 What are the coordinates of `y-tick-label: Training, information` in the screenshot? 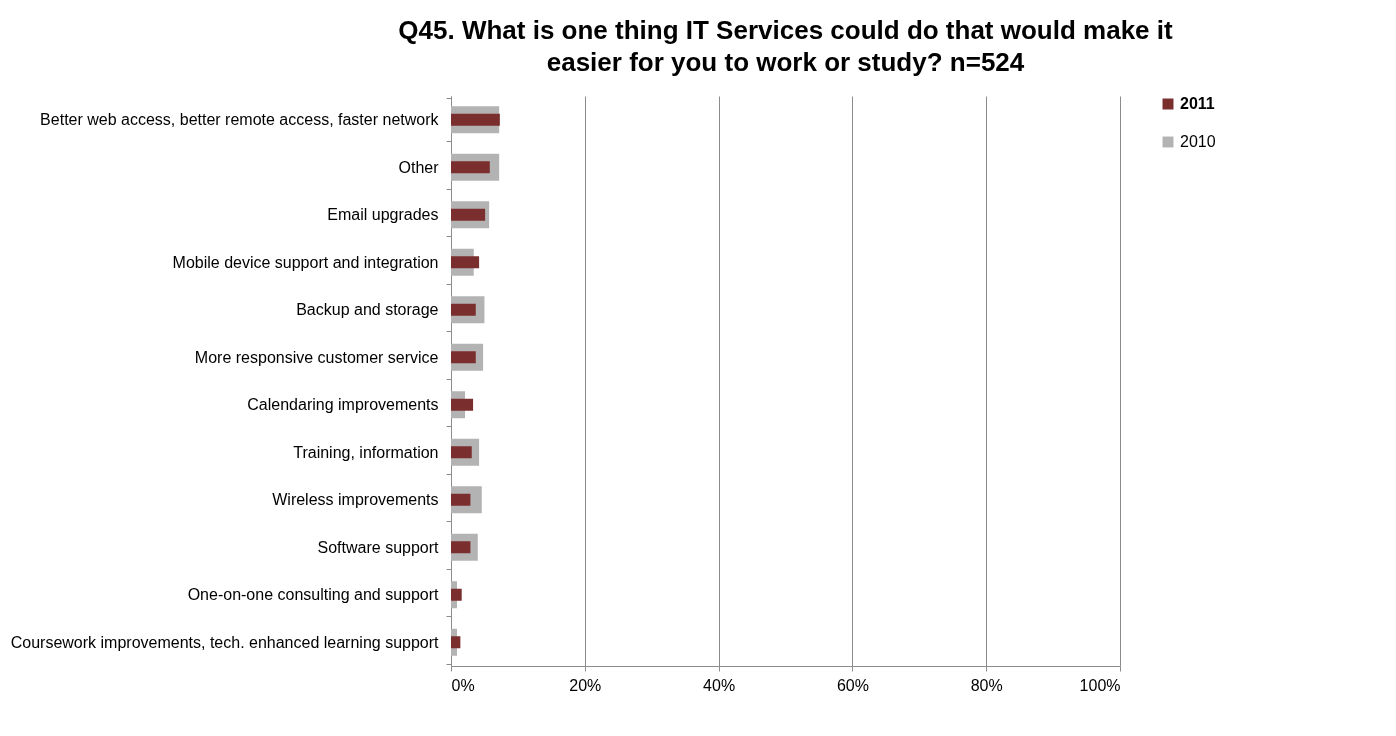 It's located at (366, 452).